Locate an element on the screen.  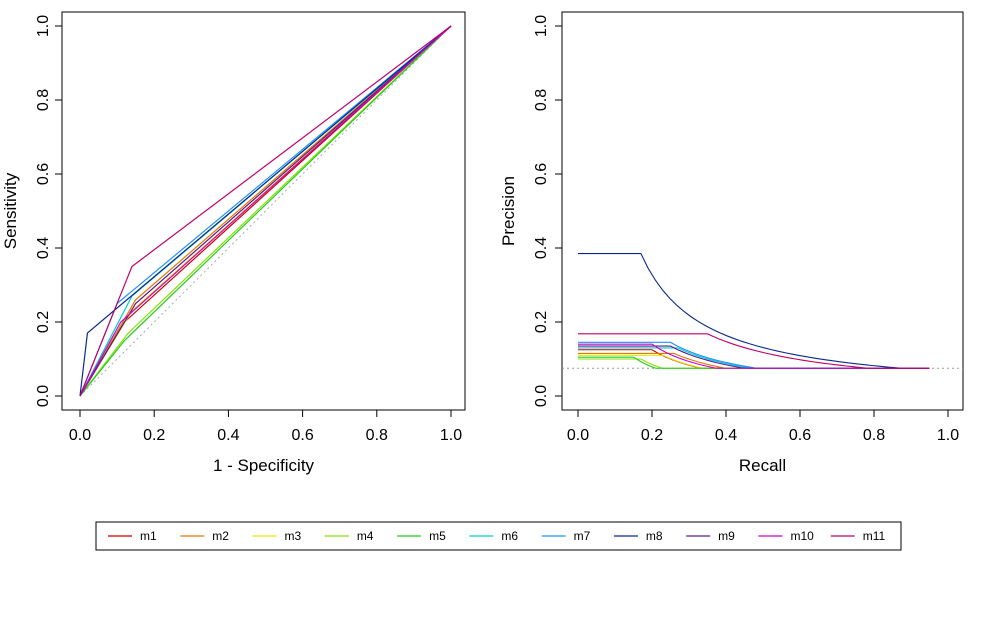
pr-x-tick-label: 1.0 is located at coordinates (948, 435).